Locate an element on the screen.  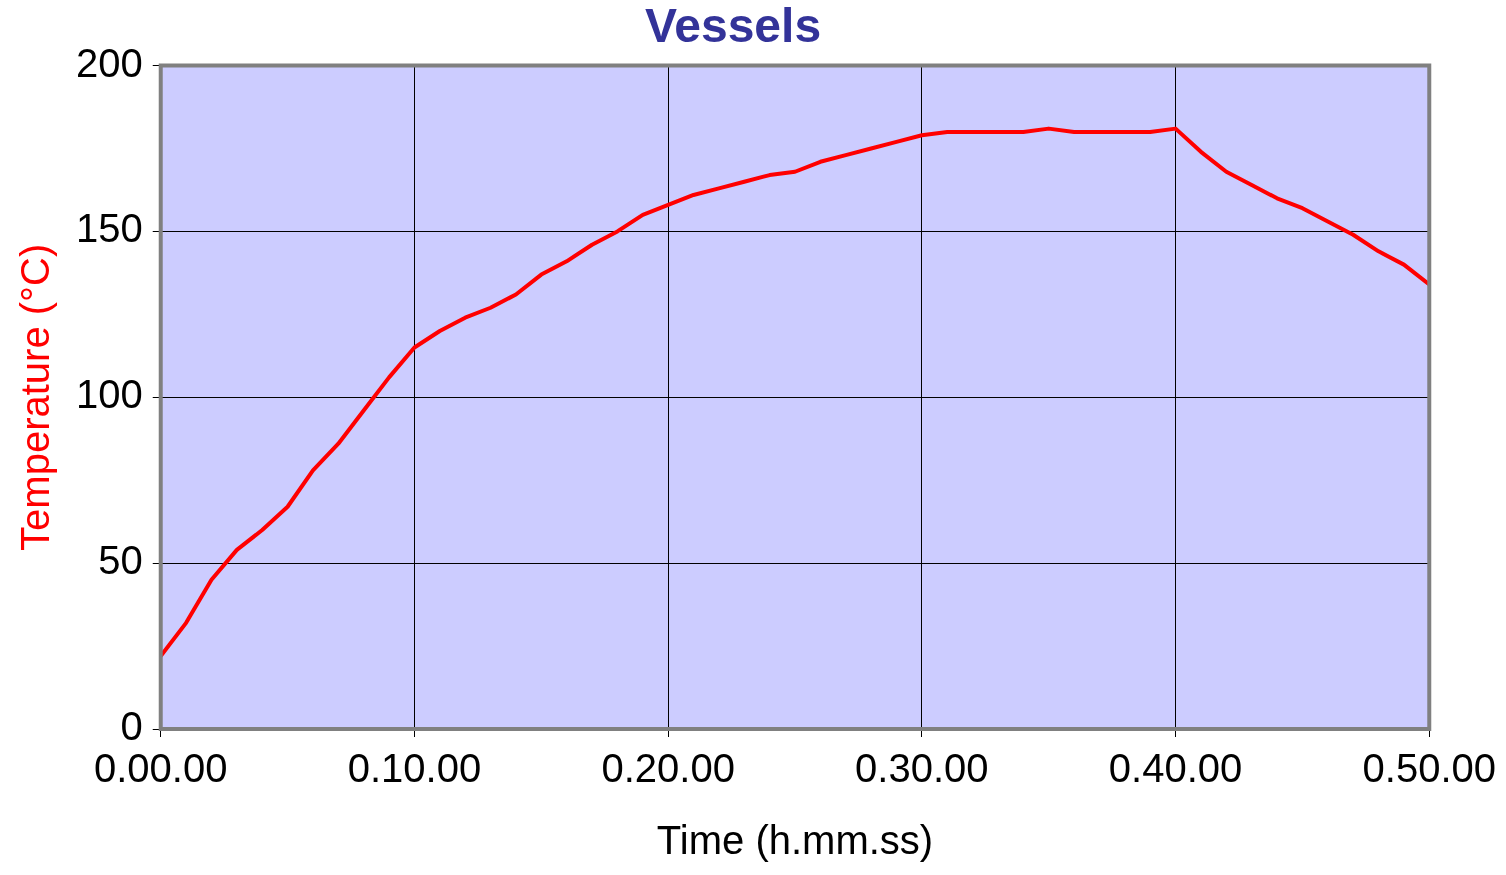
y-tick-label: 200 is located at coordinates (109, 62).